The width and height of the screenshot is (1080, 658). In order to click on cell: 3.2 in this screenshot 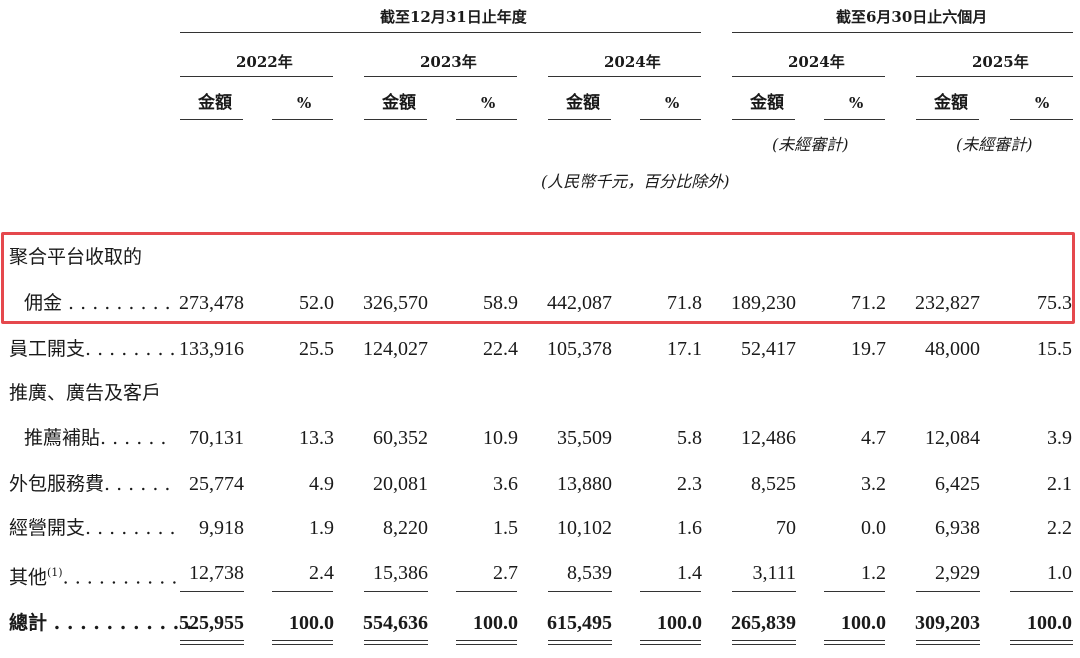, I will do `click(873, 484)`.